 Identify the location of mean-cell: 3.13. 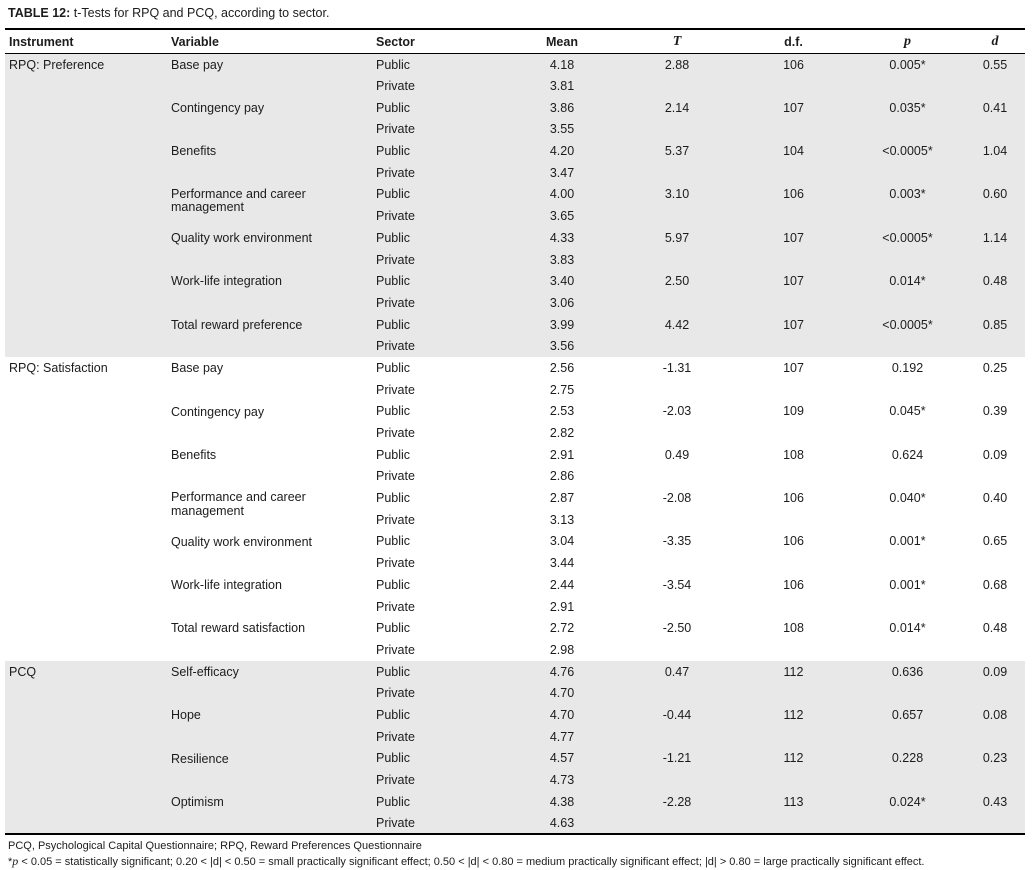
(562, 519).